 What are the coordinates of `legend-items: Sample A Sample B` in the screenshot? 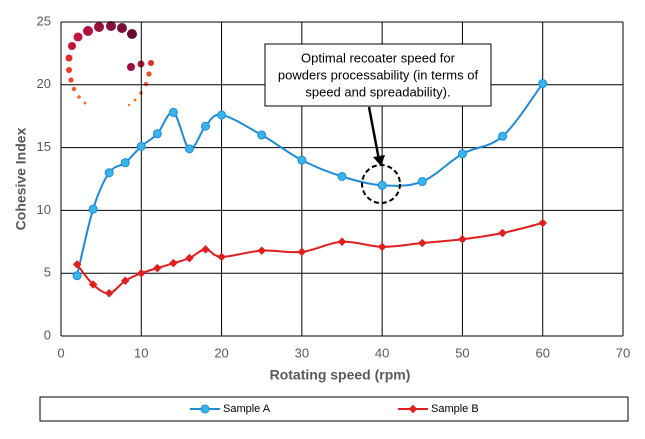 It's located at (334, 409).